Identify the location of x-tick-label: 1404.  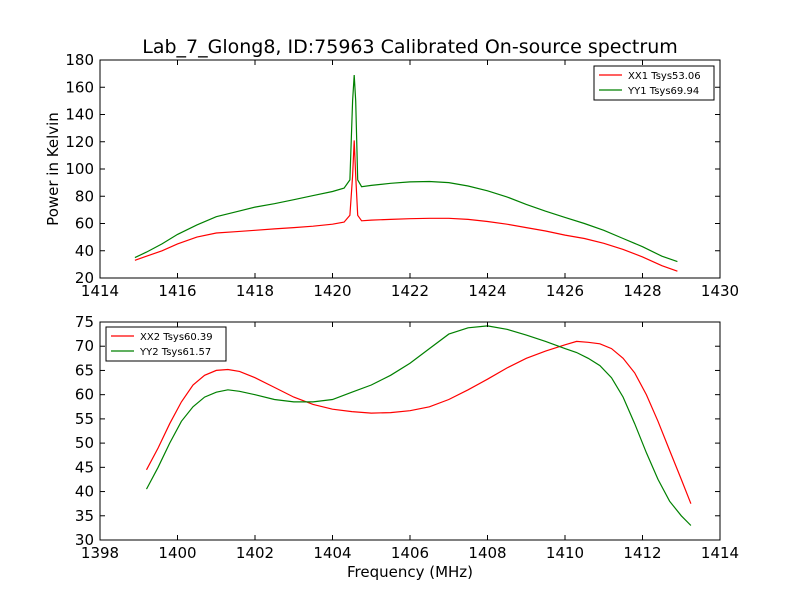
(332, 553).